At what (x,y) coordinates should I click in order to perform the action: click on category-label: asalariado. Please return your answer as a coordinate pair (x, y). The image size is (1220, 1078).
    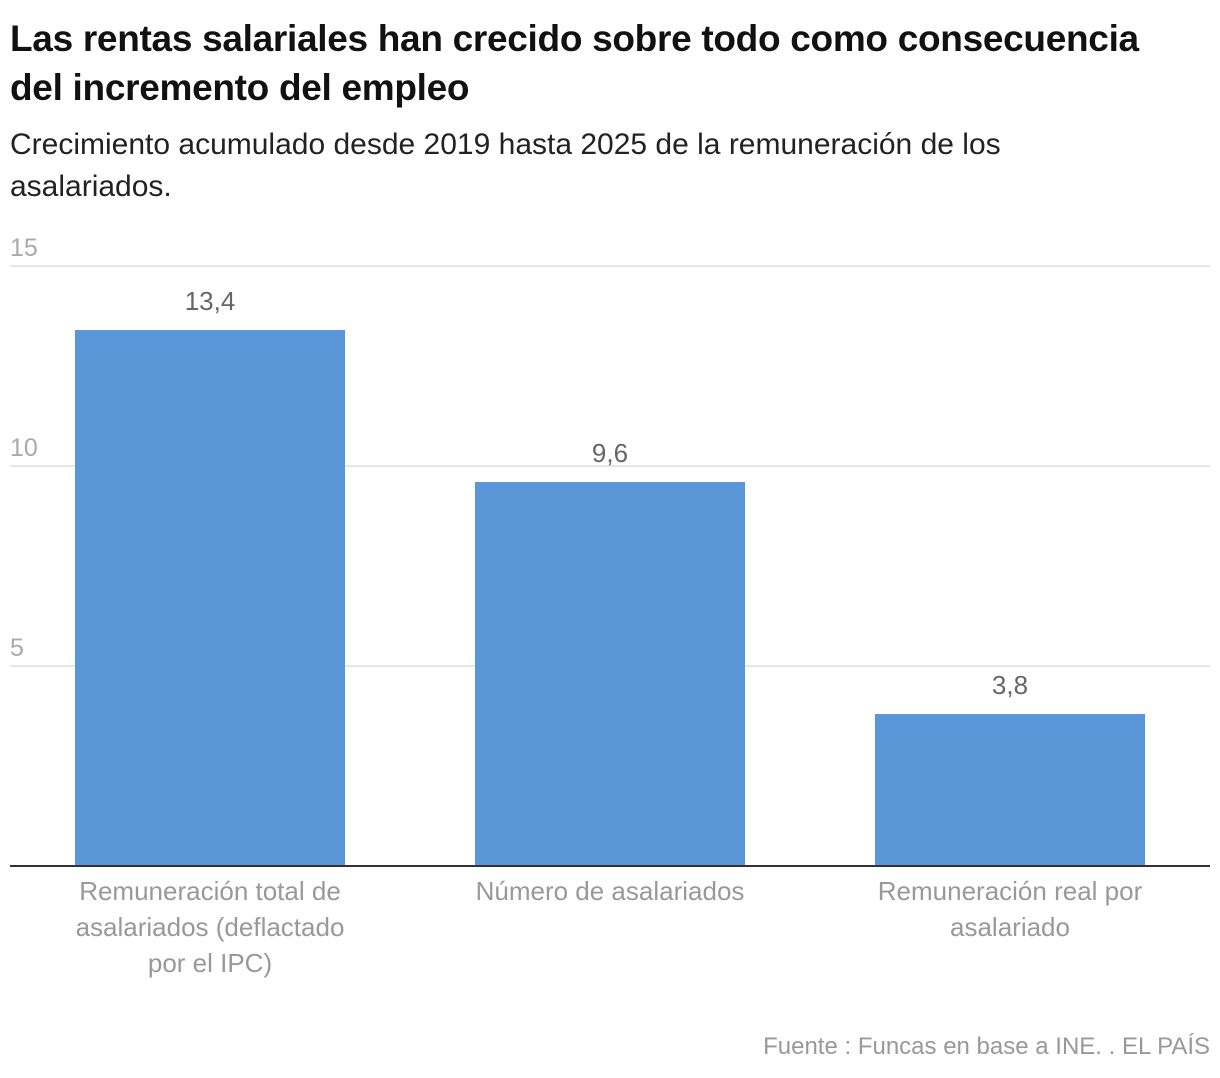
    Looking at the image, I should click on (1010, 927).